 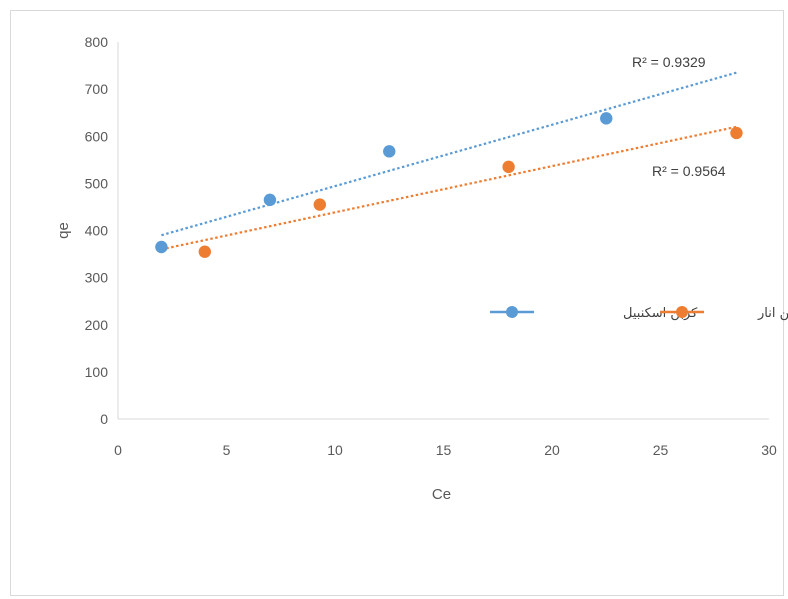 I want to click on x-tick-label: 5, so click(x=227, y=450).